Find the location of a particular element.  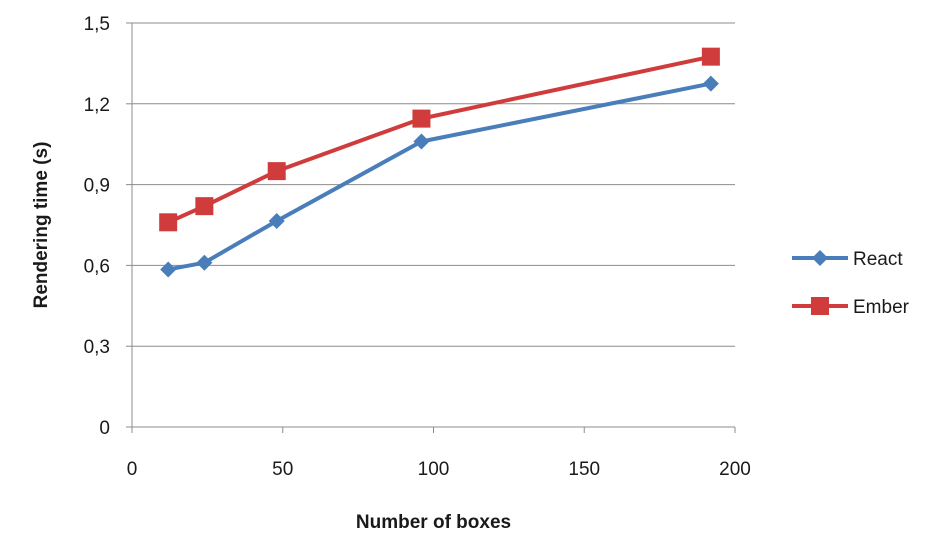

legend: React Ember is located at coordinates (851, 283).